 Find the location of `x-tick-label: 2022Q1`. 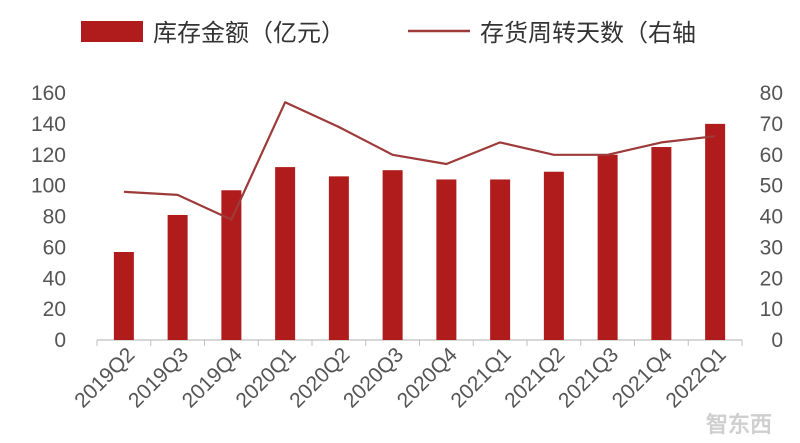

x-tick-label: 2022Q1 is located at coordinates (696, 377).